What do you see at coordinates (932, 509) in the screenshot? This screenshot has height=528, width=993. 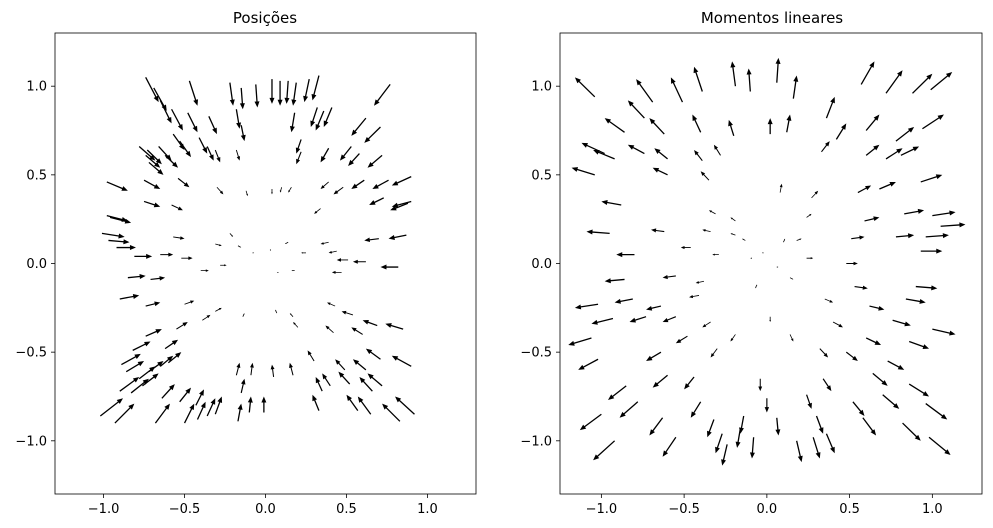 I see `x-tick-label-momentos-lineares: 1.0` at bounding box center [932, 509].